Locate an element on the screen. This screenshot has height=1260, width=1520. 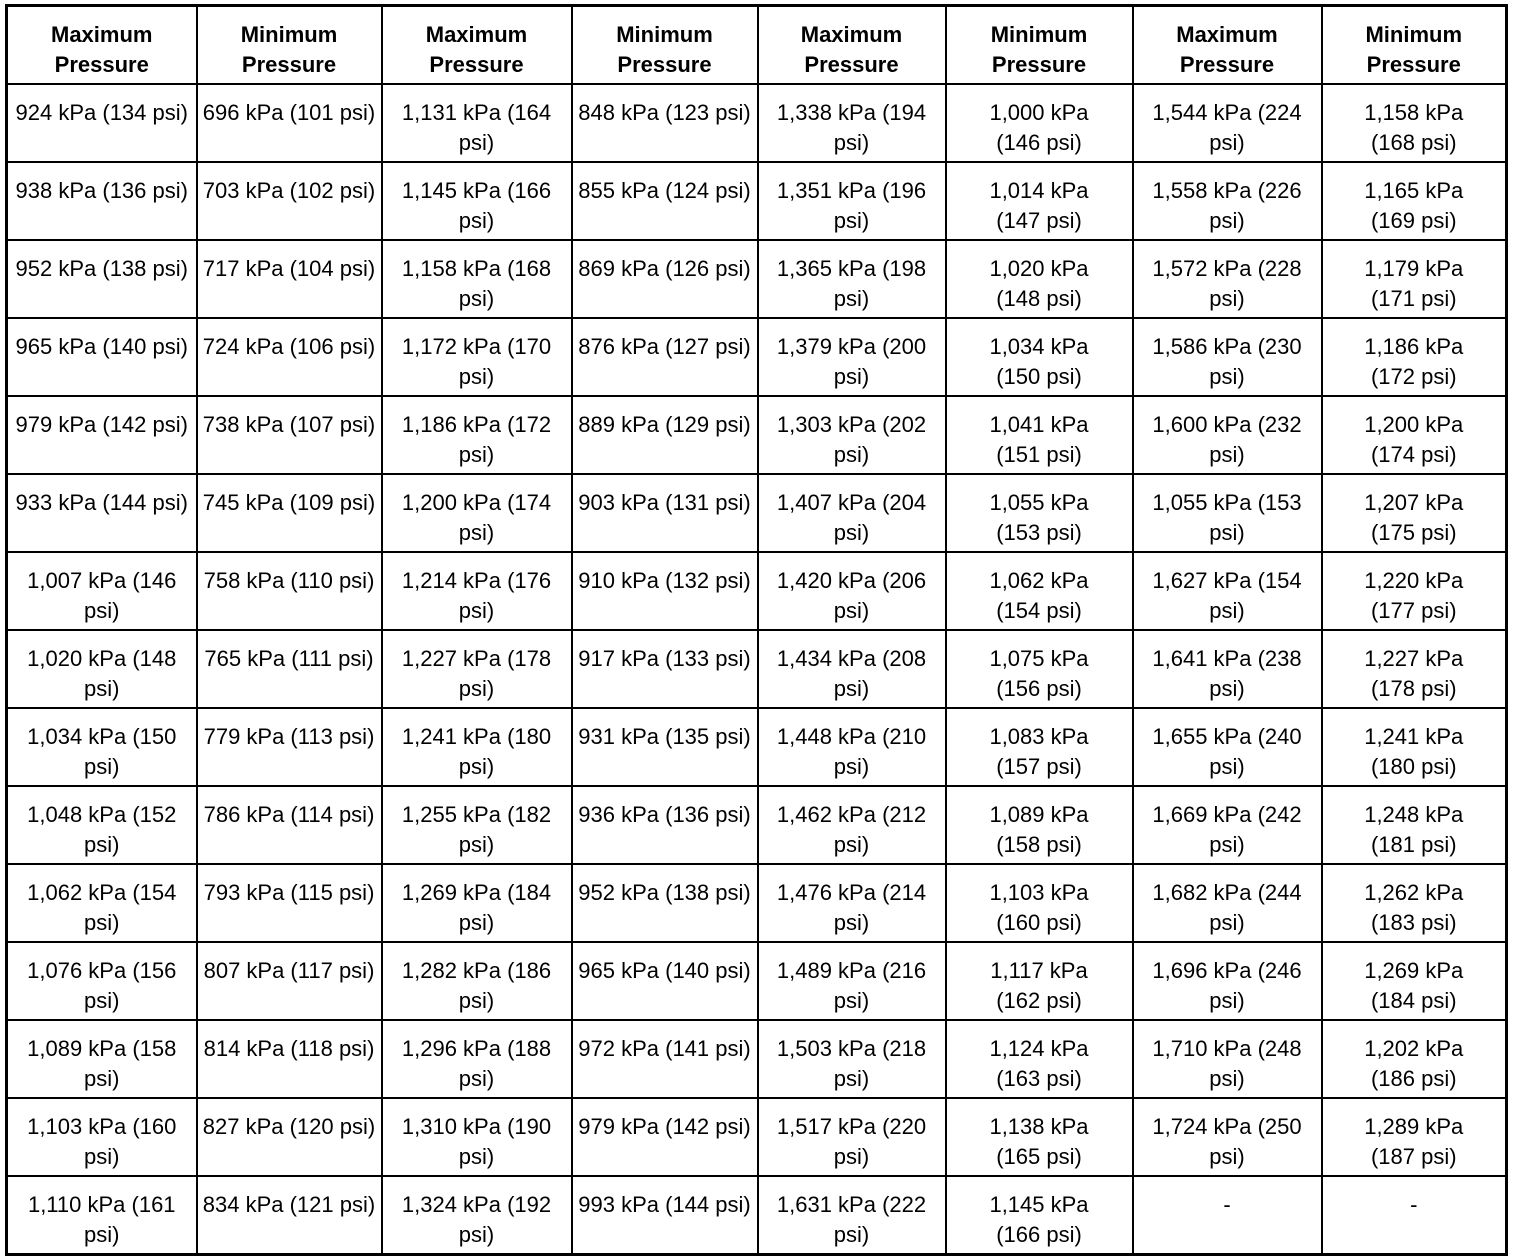
table-cell: 1,041 kPa (151 psi) is located at coordinates (1039, 435).